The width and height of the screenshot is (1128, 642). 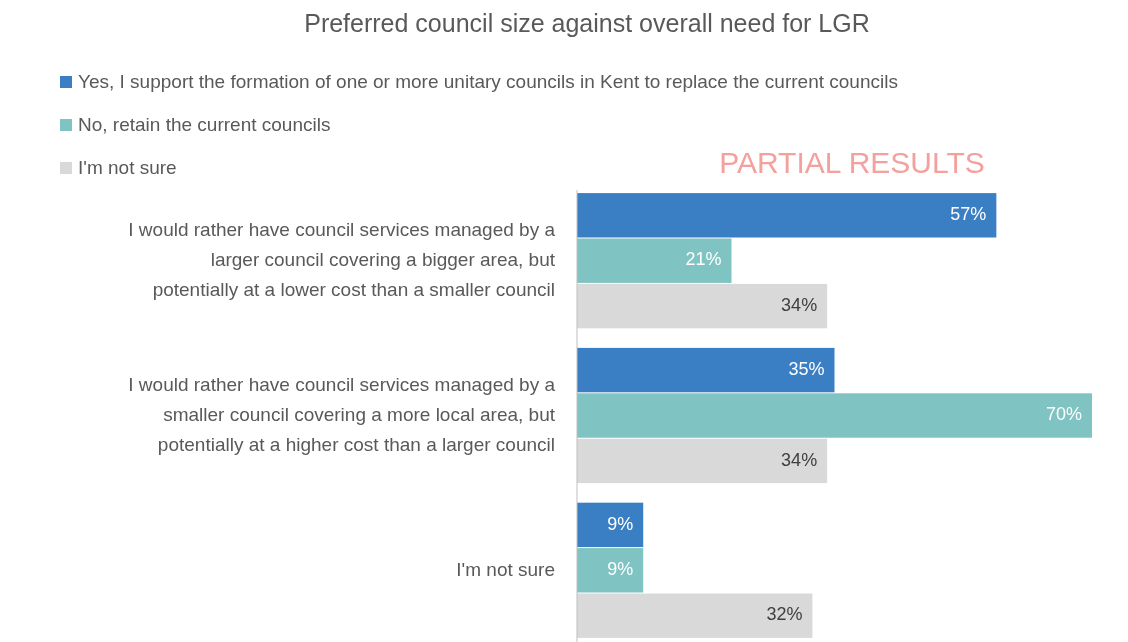 What do you see at coordinates (1063, 414) in the screenshot?
I see `data-label: 70%` at bounding box center [1063, 414].